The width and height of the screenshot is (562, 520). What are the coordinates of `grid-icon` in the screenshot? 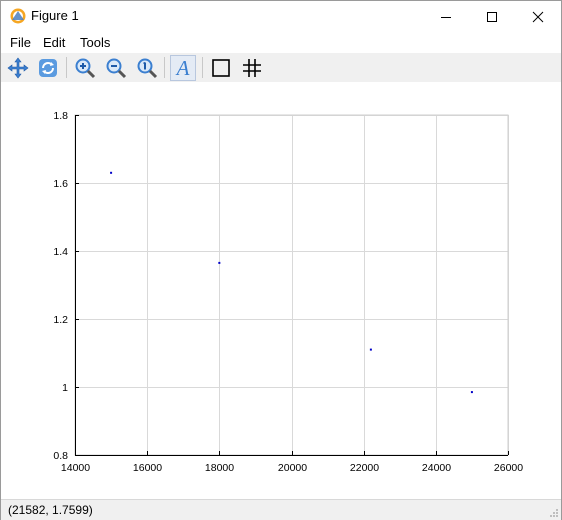 It's located at (252, 68).